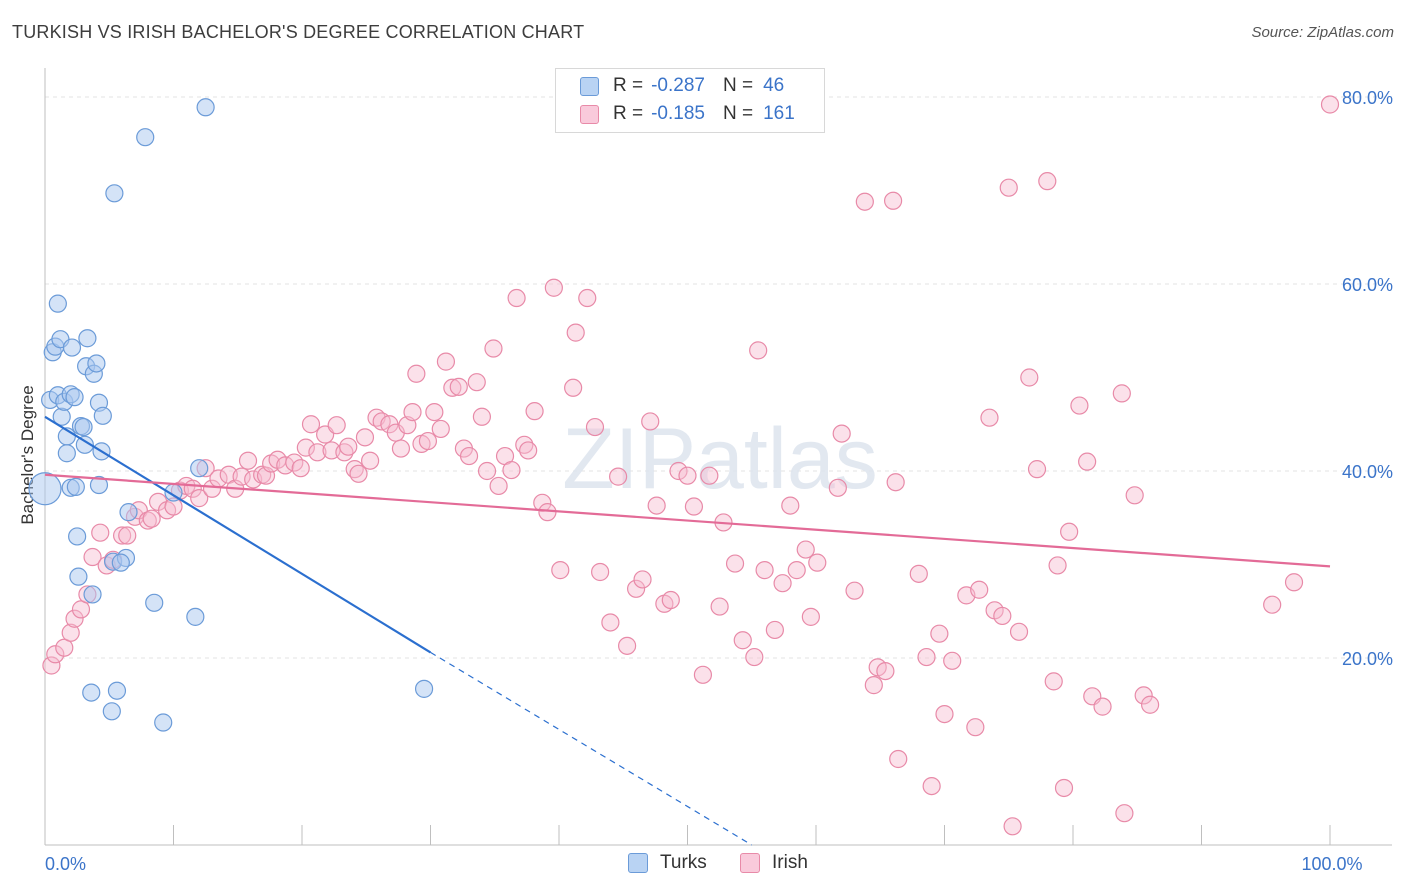 The image size is (1406, 892). What do you see at coordinates (678, 85) in the screenshot?
I see `legend-r-value: -0.287` at bounding box center [678, 85].